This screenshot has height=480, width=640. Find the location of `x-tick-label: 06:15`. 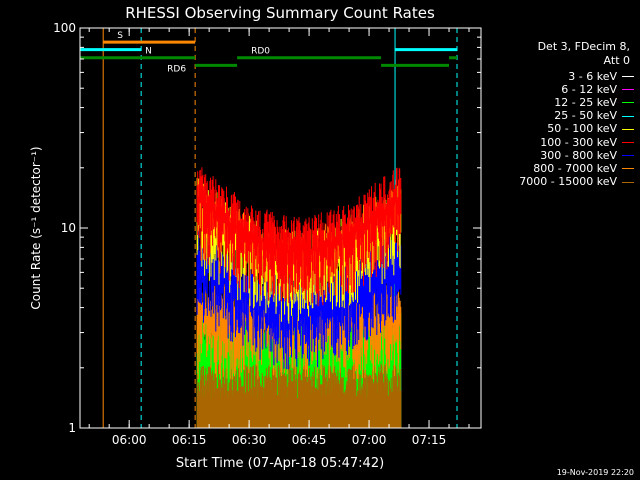

x-tick-label: 06:15 is located at coordinates (189, 440).